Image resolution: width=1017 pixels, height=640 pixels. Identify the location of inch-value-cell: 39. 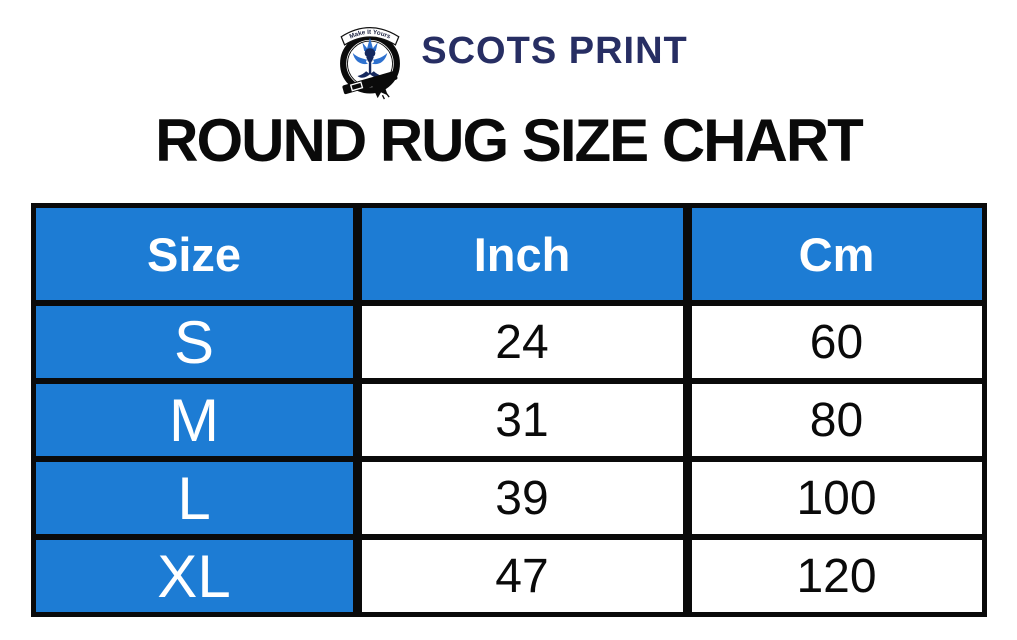
(522, 498).